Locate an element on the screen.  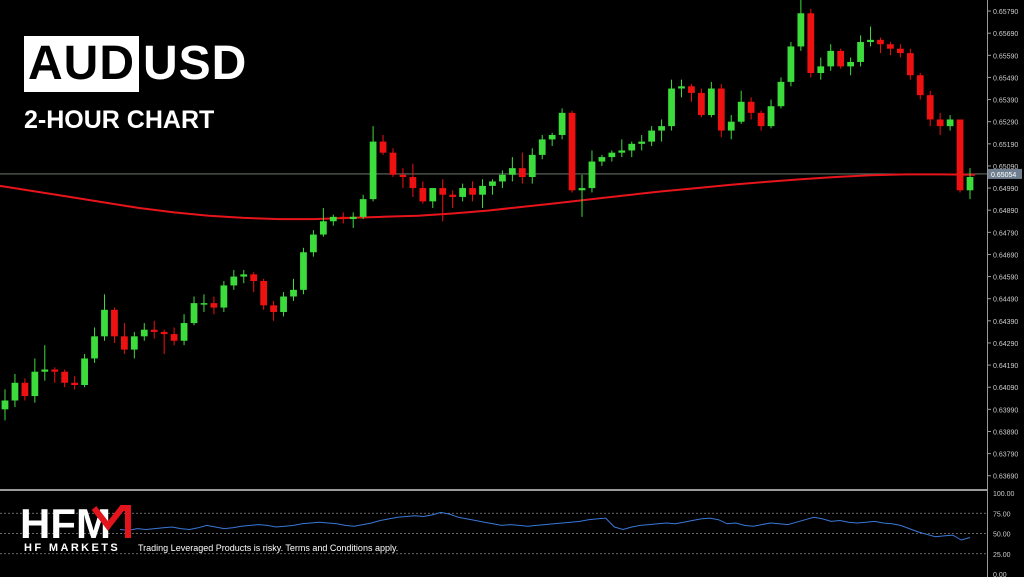
y-tick-label: 0.65090 is located at coordinates (1005, 167).